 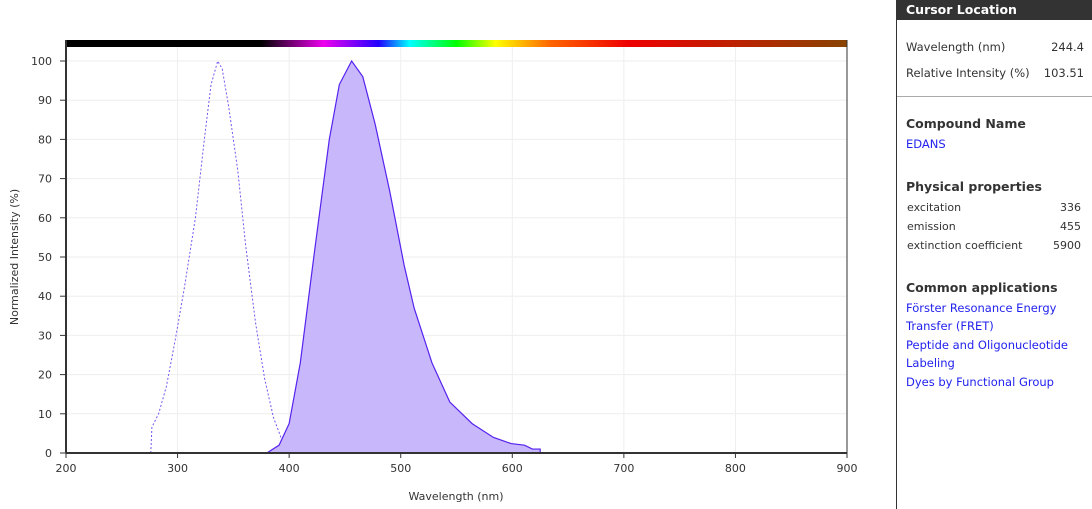 I want to click on y-tick-label: 100, so click(x=41, y=61).